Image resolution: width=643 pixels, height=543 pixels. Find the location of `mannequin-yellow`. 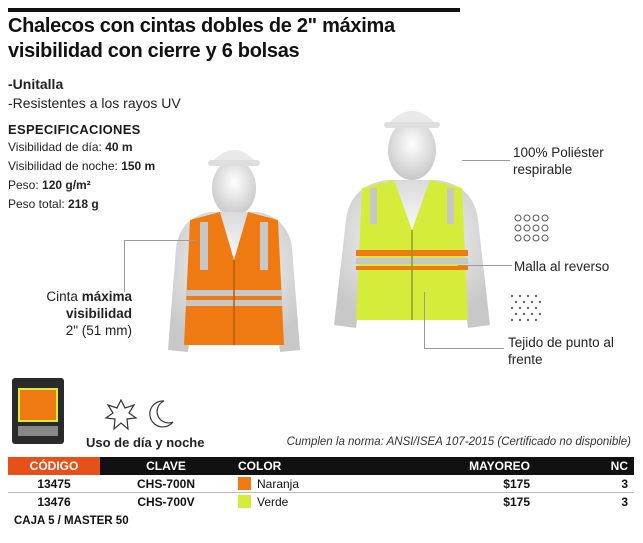

mannequin-yellow is located at coordinates (412, 219).